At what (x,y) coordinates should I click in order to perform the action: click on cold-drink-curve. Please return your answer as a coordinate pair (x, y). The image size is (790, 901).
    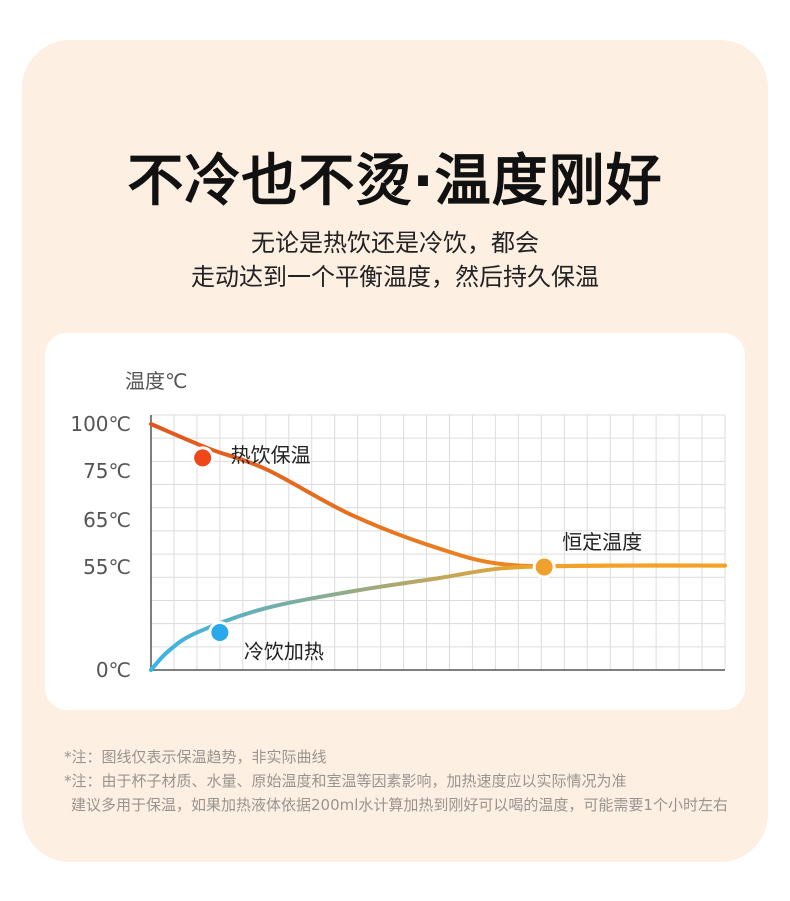
    Looking at the image, I should click on (438, 617).